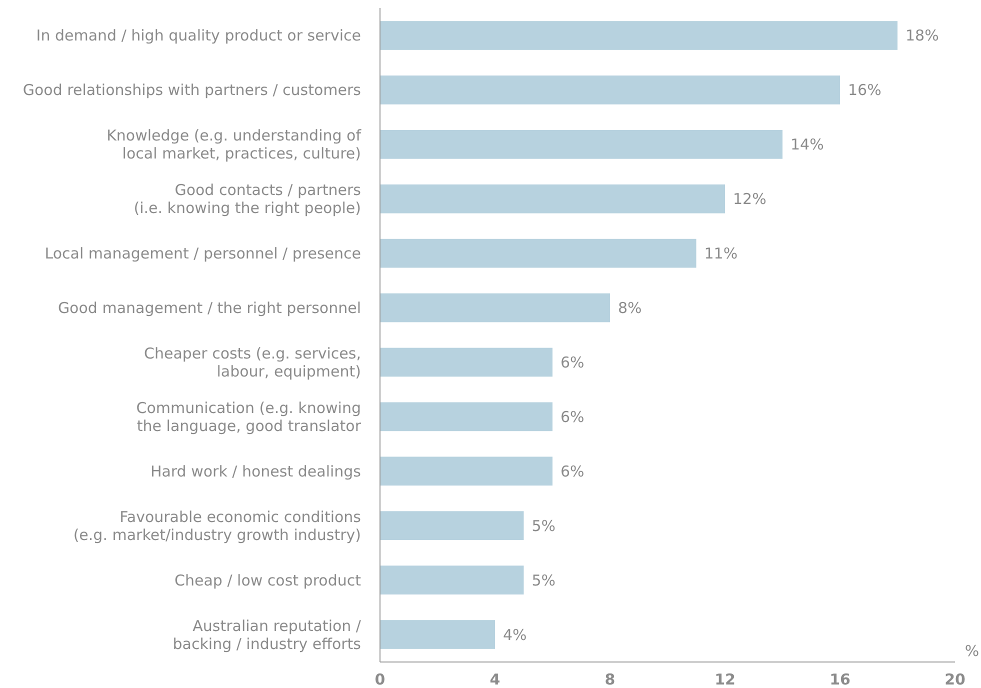 Image resolution: width=981 pixels, height=688 pixels. What do you see at coordinates (202, 253) in the screenshot?
I see `y-tick-label: Local management / personnel / presence` at bounding box center [202, 253].